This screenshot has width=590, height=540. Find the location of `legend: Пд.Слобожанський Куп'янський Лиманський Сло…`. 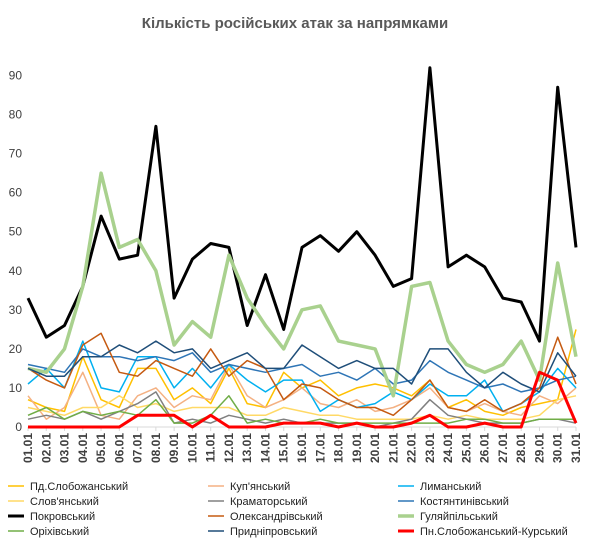

legend: Пд.Слобожанський Куп'янський Лиманський Сло… is located at coordinates (288, 509).